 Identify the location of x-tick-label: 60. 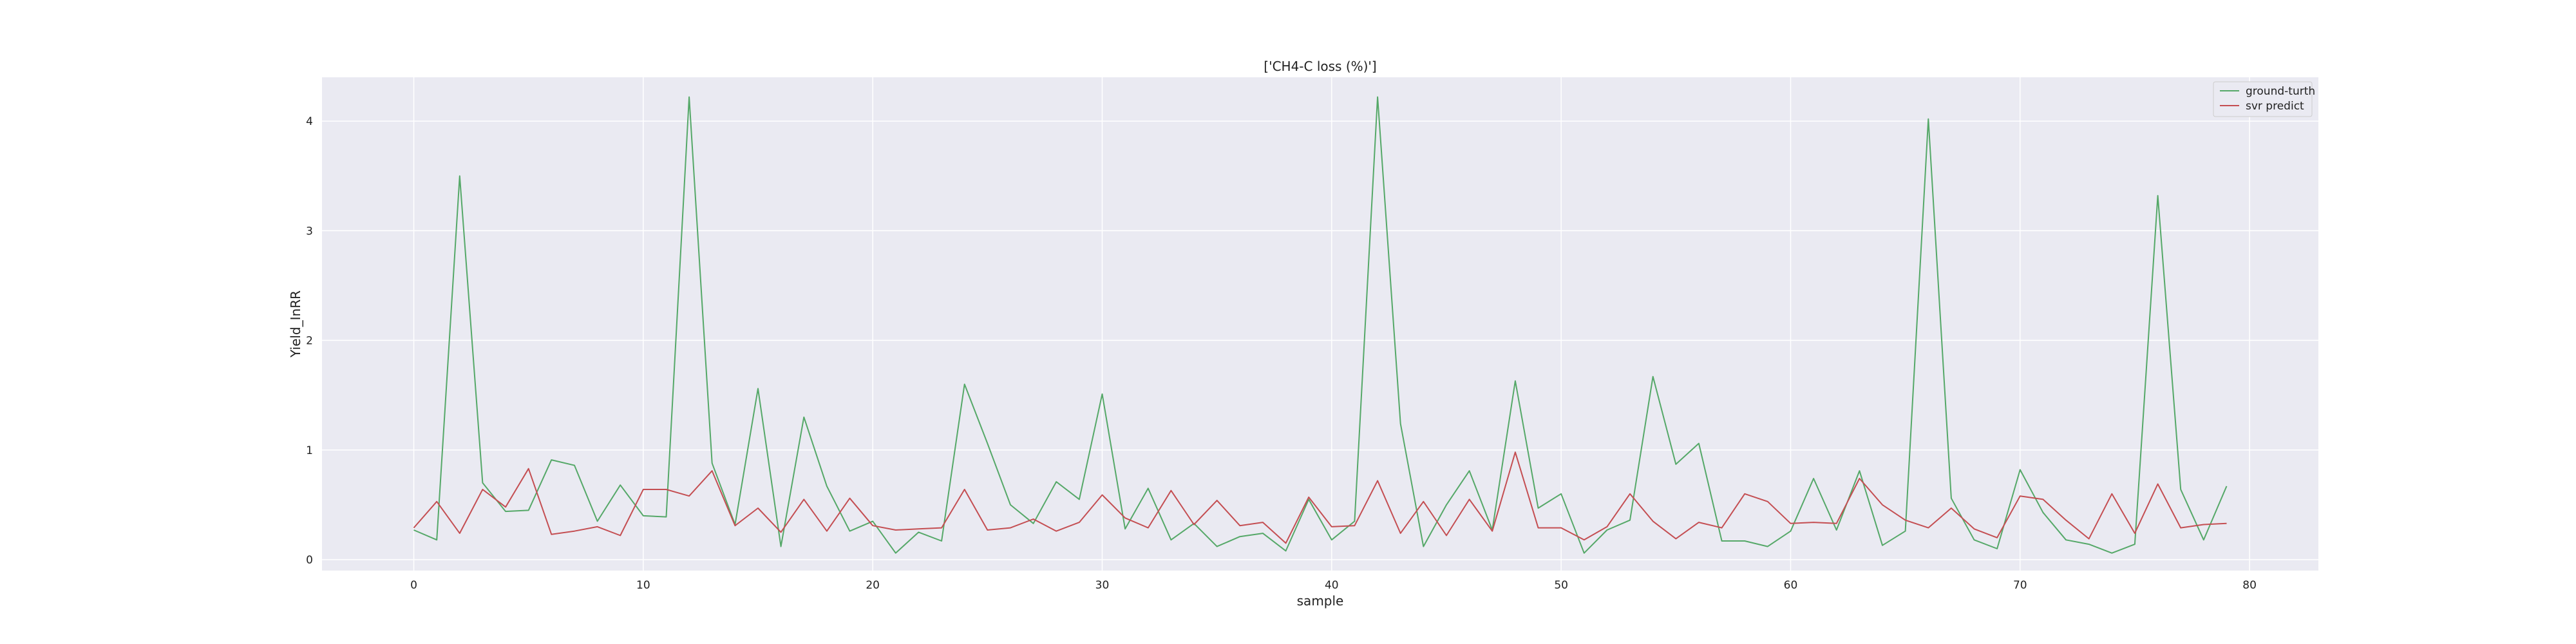
(1791, 586).